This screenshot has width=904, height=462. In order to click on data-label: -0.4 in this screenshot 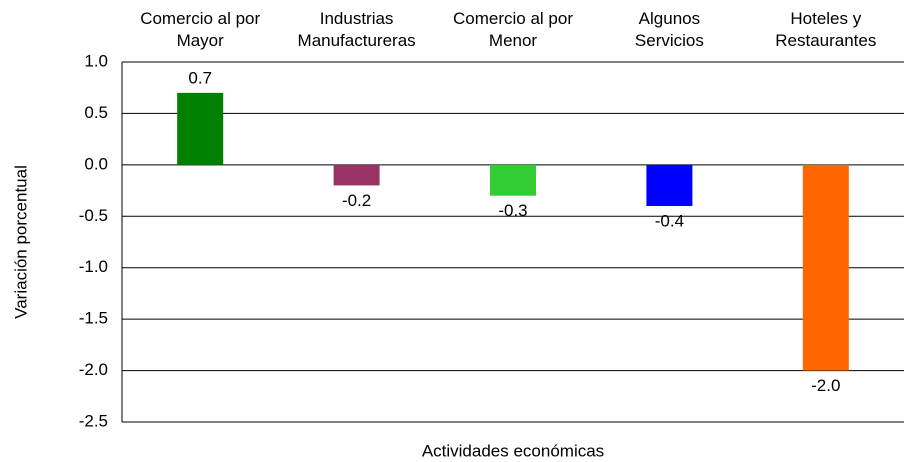, I will do `click(669, 220)`.